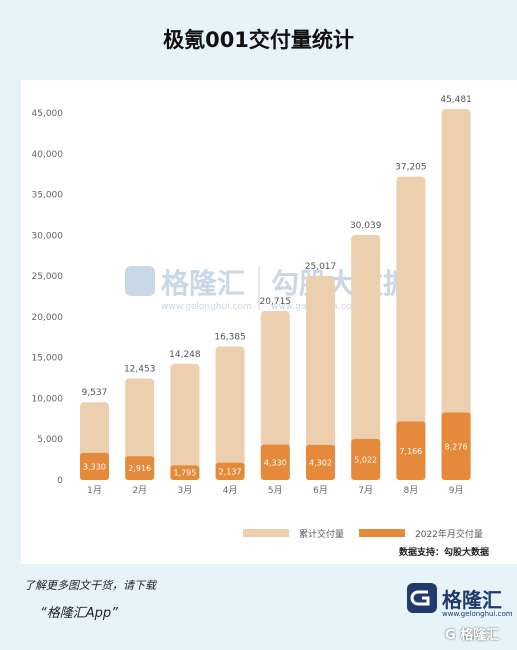 Image resolution: width=517 pixels, height=650 pixels. Describe the element at coordinates (60, 481) in the screenshot. I see `y-tick-label: 0` at that location.